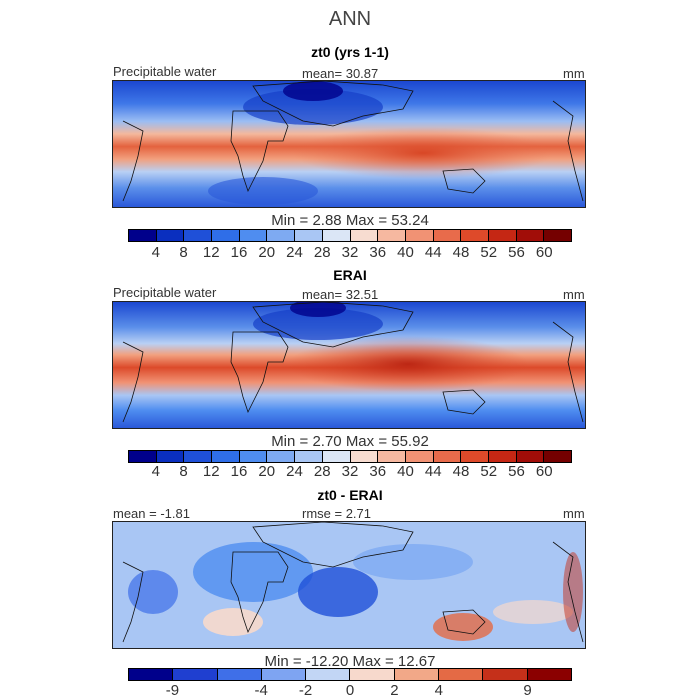  Describe the element at coordinates (350, 19) in the screenshot. I see `figure-title: ANN` at that location.